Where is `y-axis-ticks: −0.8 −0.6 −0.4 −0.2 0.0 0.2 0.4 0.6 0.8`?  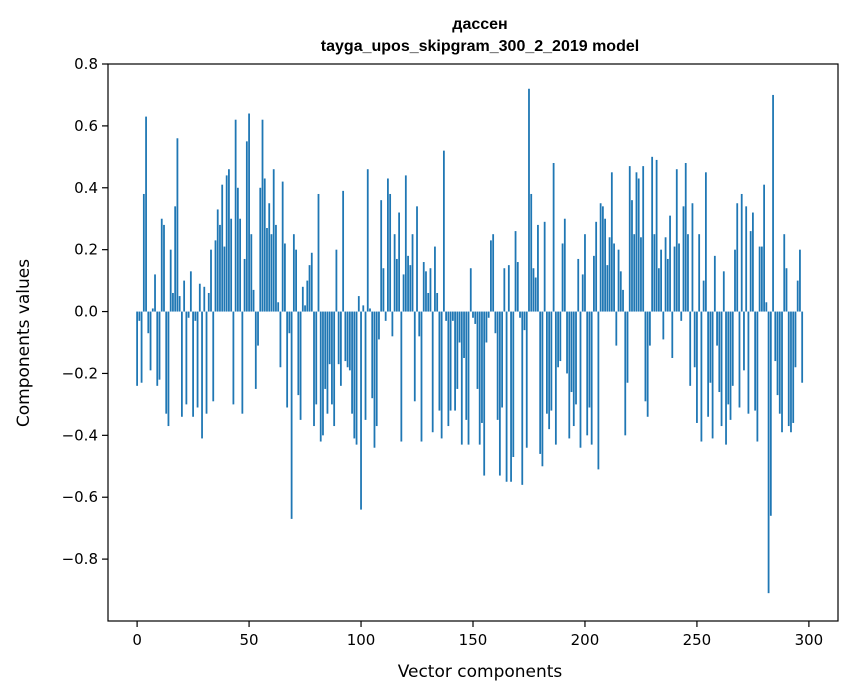
y-axis-ticks: −0.8 −0.6 −0.4 −0.2 0.0 0.2 0.4 0.6 0.8 is located at coordinates (85, 311).